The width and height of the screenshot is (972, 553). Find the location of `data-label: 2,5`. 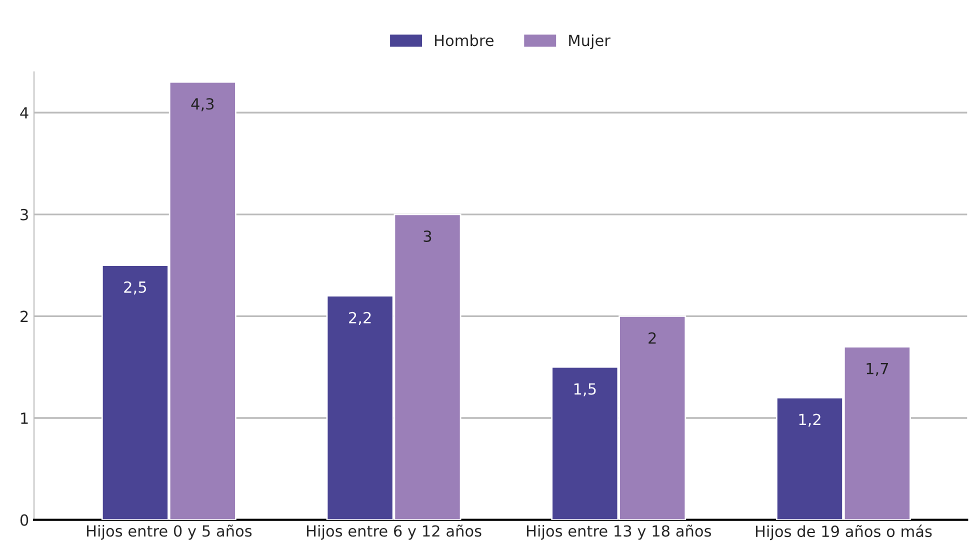

data-label: 2,5 is located at coordinates (135, 287).